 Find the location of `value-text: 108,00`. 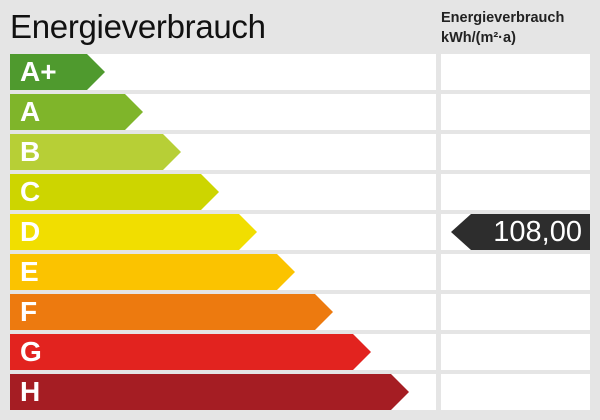

value-text: 108,00 is located at coordinates (537, 232).